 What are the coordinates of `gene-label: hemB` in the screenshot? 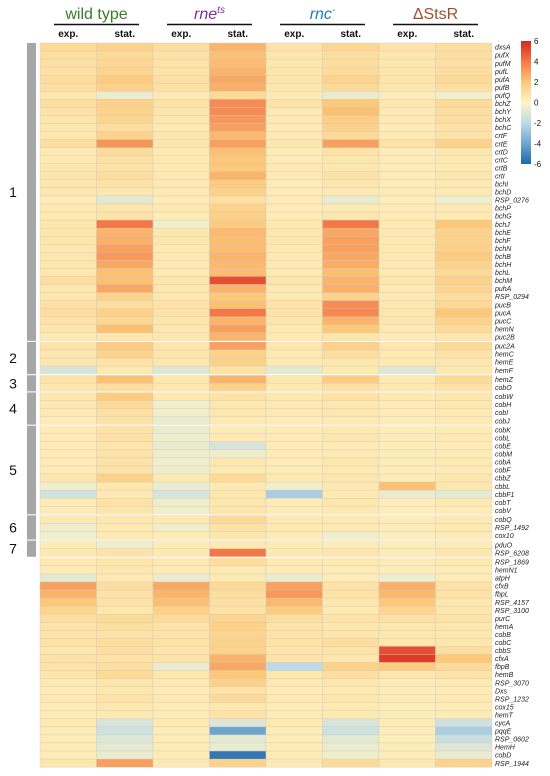 It's located at (504, 675).